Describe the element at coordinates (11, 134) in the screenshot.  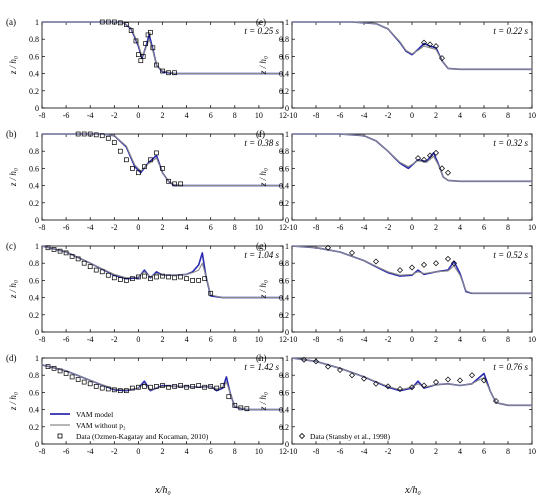
I see `panel-letter: (b)` at that location.